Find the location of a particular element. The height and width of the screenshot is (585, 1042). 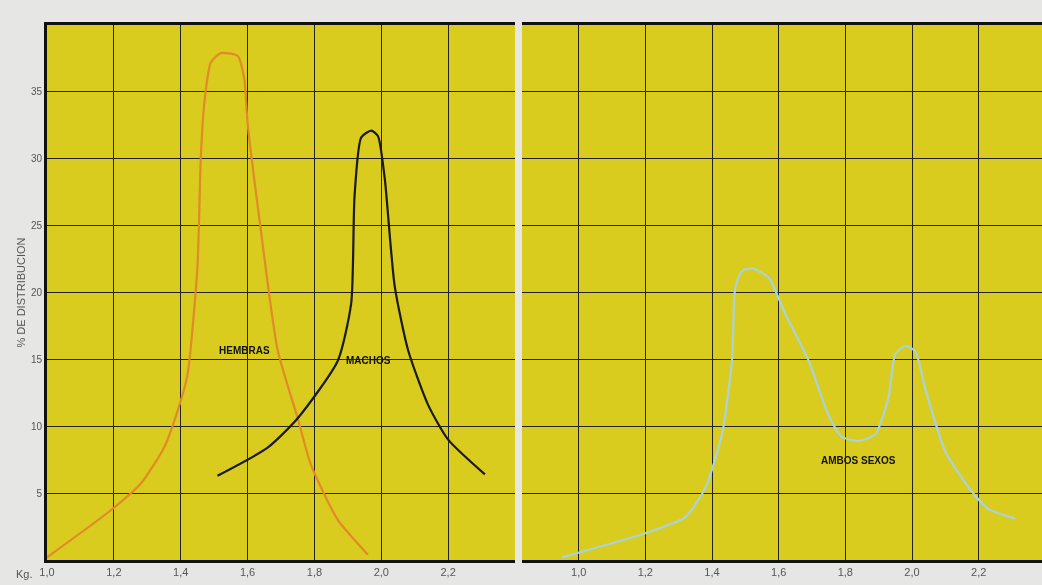

y-tick-label: 10 is located at coordinates (36, 426).